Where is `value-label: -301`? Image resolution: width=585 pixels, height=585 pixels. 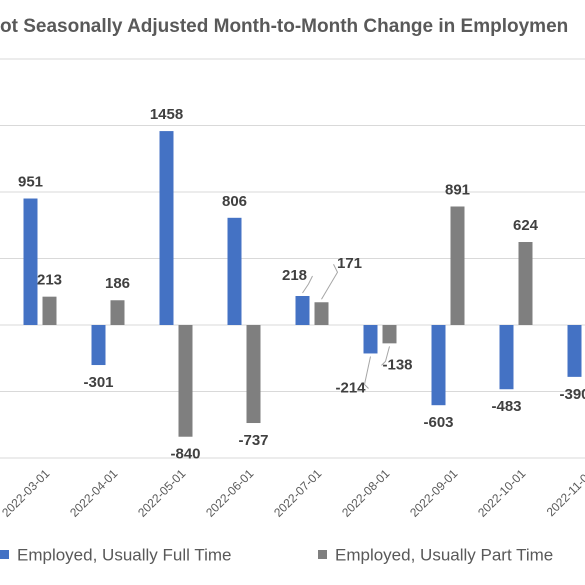
value-label: -301 is located at coordinates (98, 382).